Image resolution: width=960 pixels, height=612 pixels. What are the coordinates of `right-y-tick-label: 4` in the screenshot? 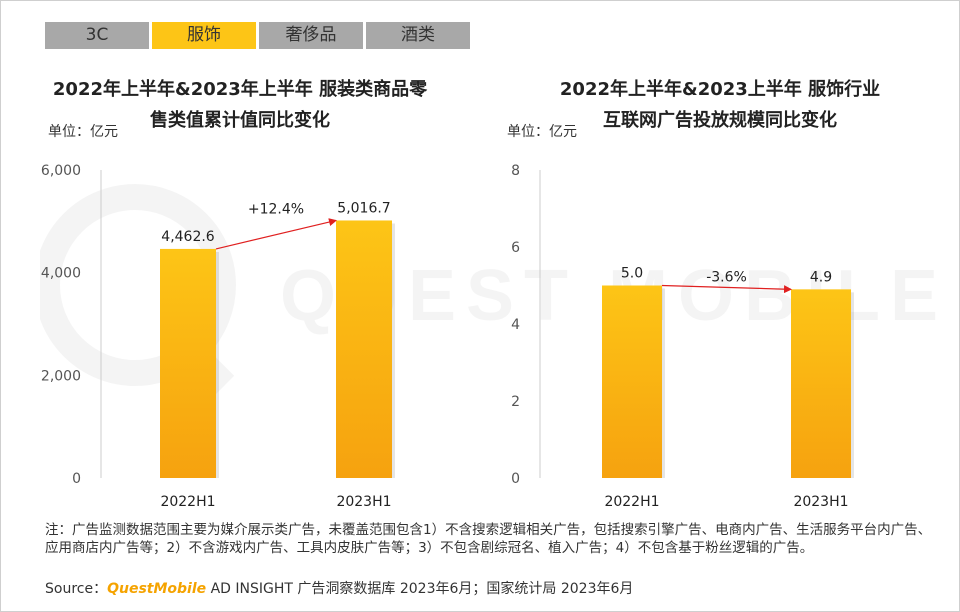 It's located at (515, 325).